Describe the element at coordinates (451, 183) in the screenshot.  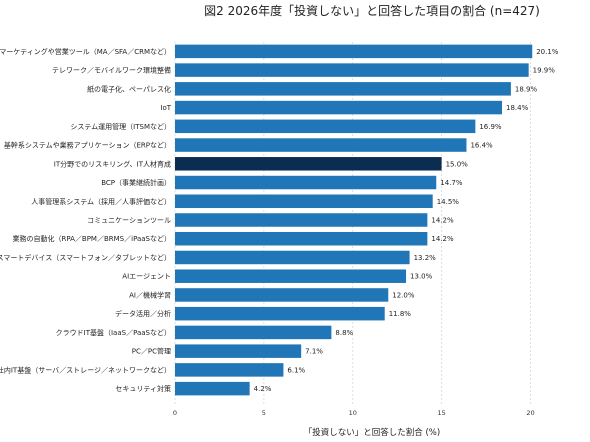
I see `data-label: 14.7%` at that location.